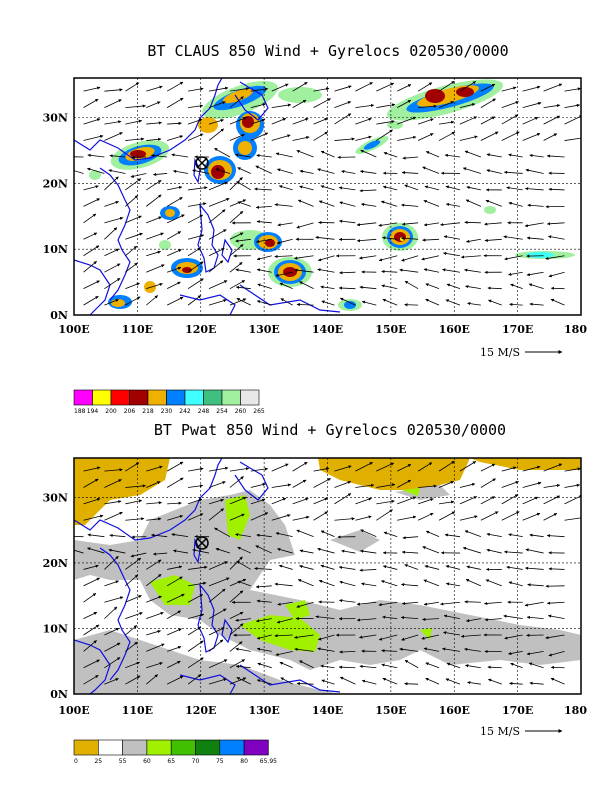 The height and width of the screenshot is (792, 612). Describe the element at coordinates (167, 411) in the screenshot. I see `colorbar-label: 230` at that location.